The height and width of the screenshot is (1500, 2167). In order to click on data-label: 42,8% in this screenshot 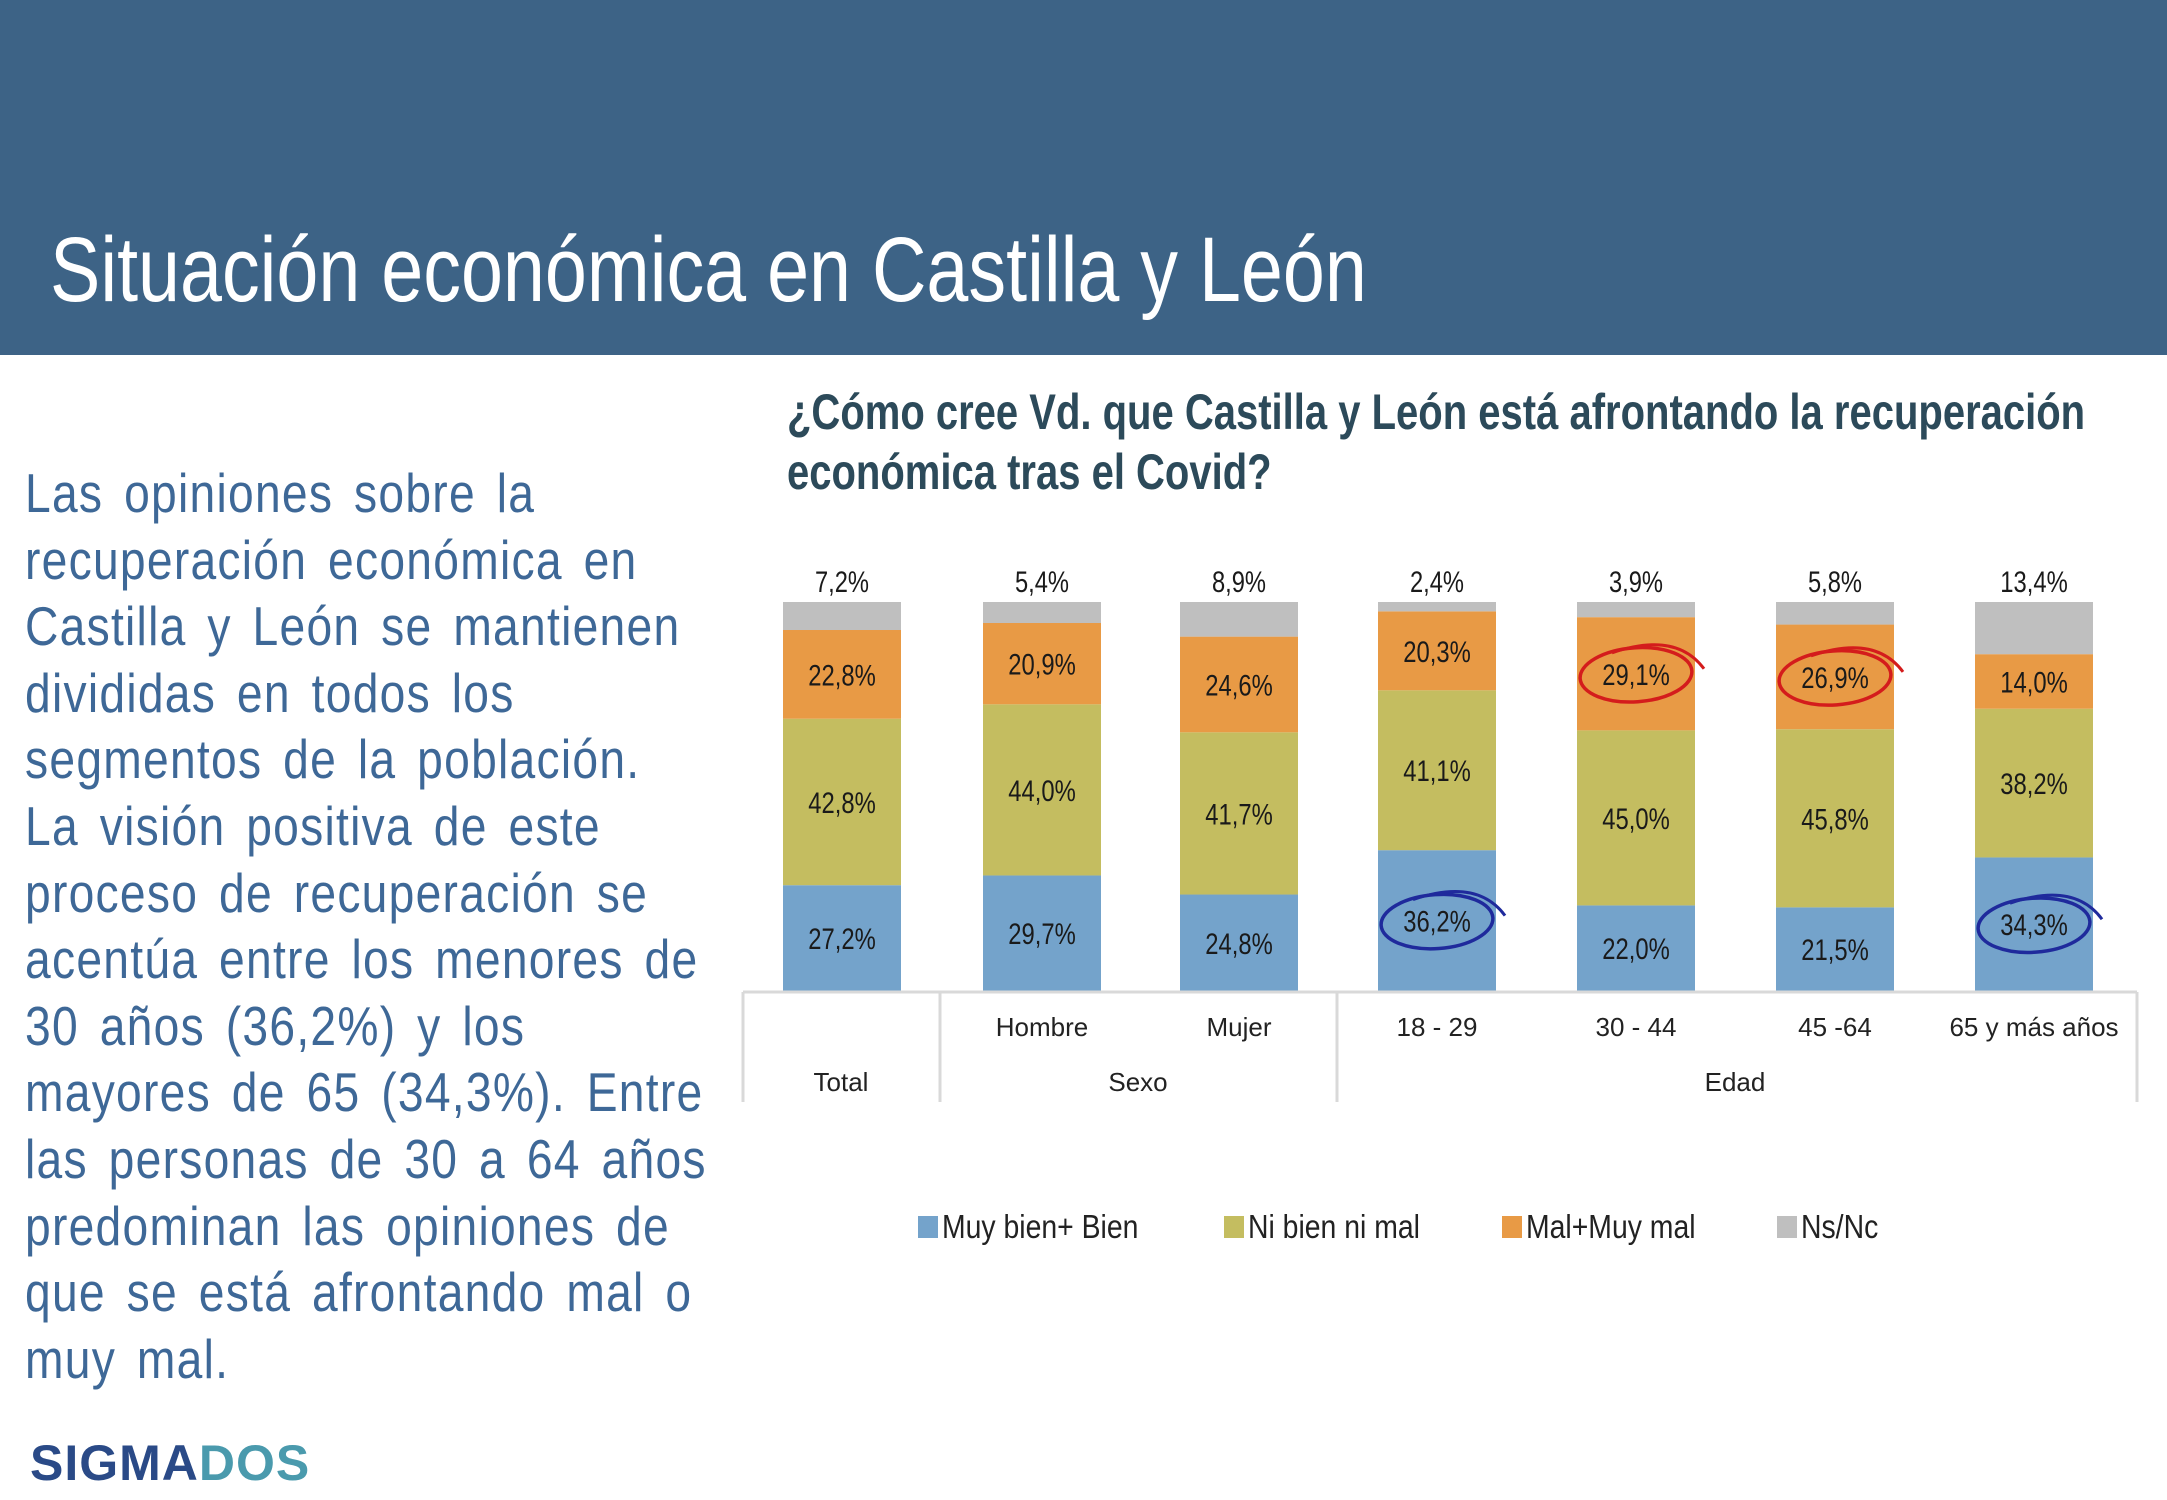, I will do `click(842, 803)`.